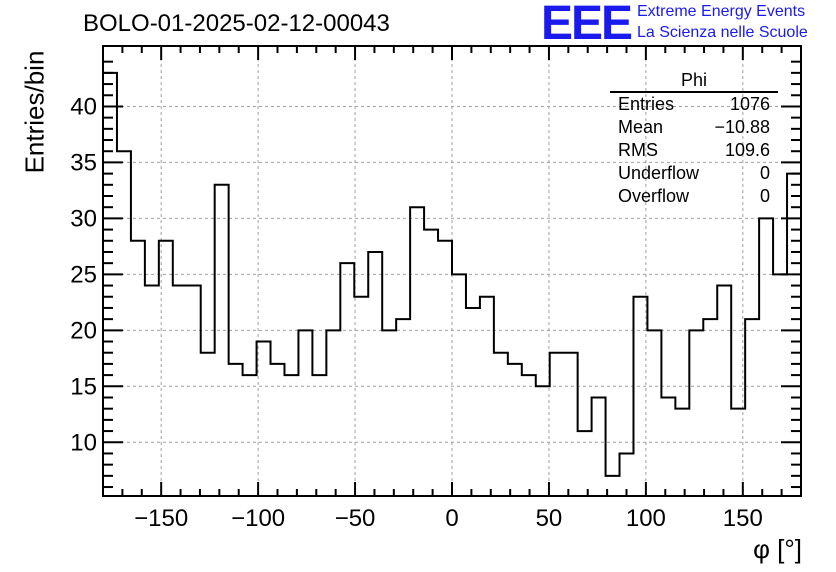  Describe the element at coordinates (638, 150) in the screenshot. I see `stats-label: RMS` at that location.